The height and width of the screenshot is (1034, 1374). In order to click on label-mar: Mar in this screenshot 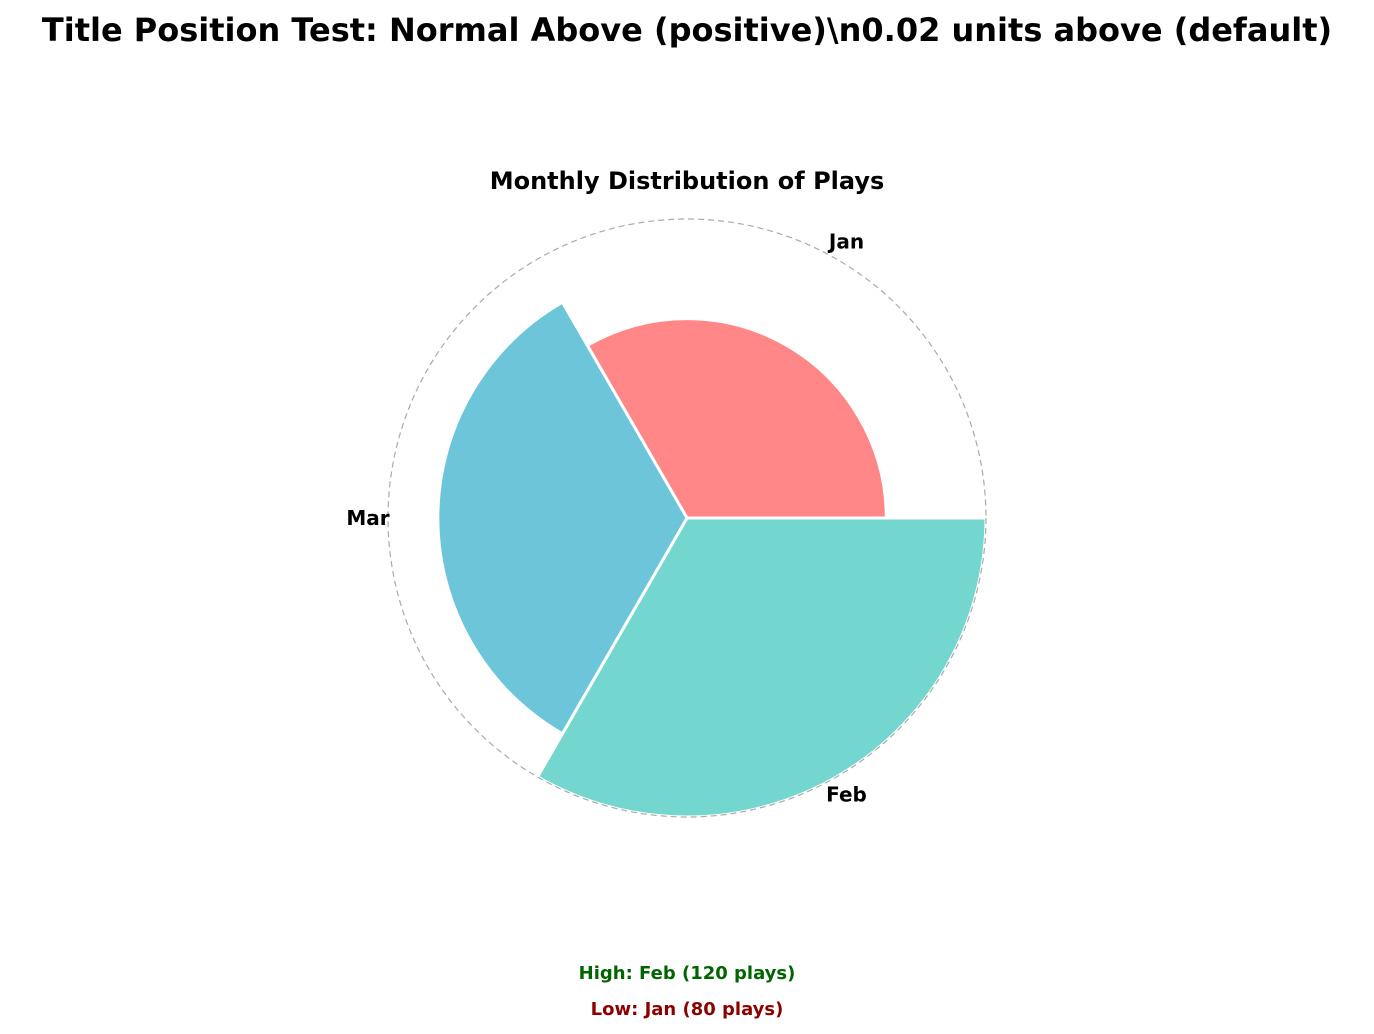, I will do `click(367, 518)`.